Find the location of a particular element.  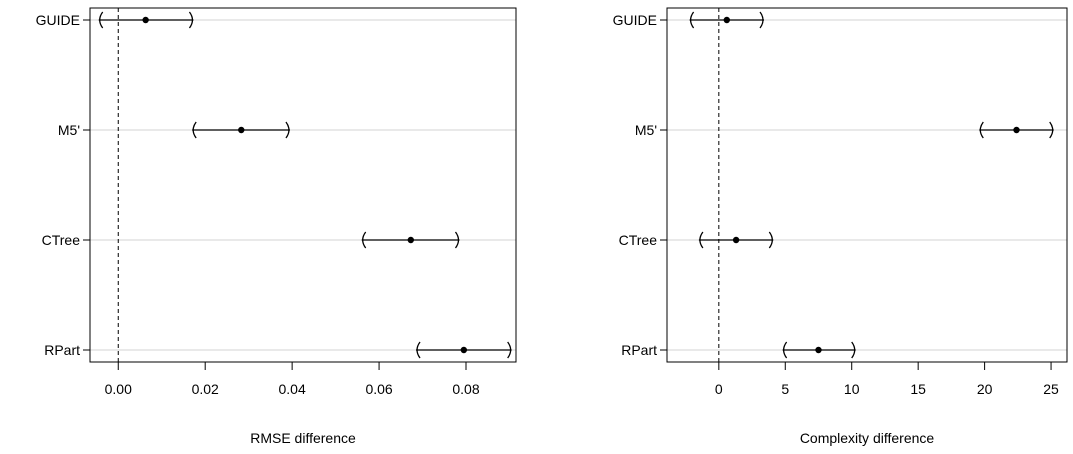

x-tick-label: 5 is located at coordinates (785, 389).